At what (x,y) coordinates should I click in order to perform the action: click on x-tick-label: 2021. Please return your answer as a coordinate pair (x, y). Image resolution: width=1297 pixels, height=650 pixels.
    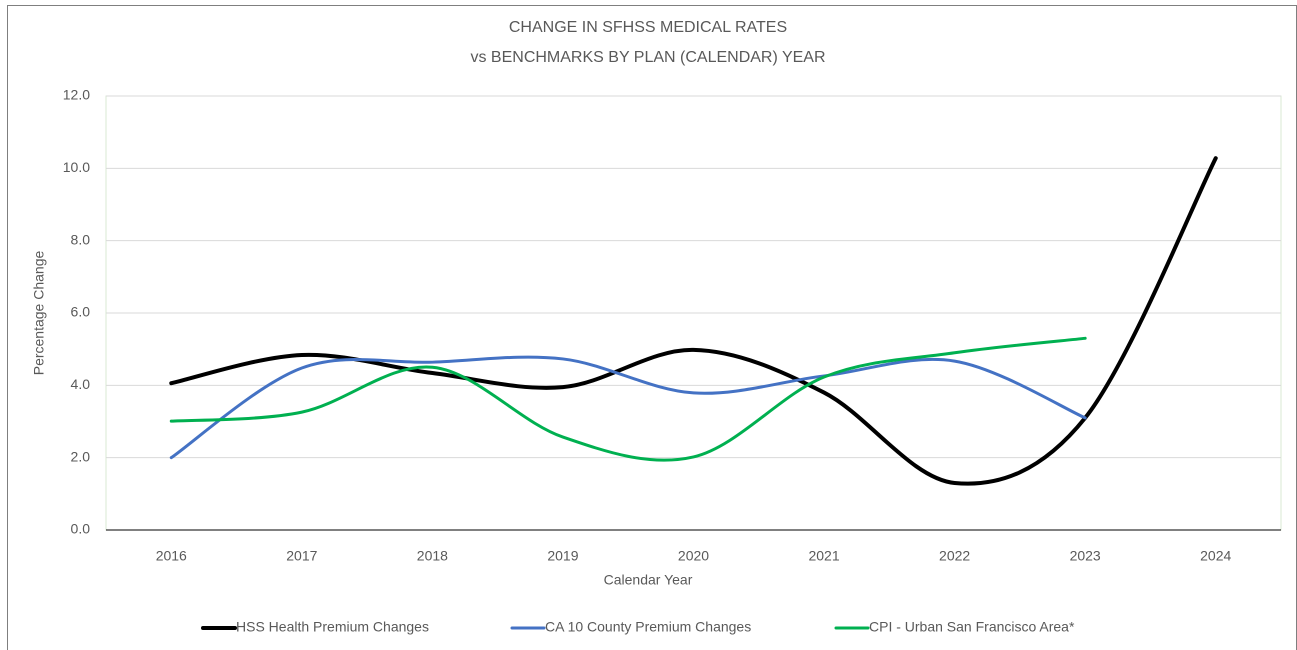
    Looking at the image, I should click on (823, 556).